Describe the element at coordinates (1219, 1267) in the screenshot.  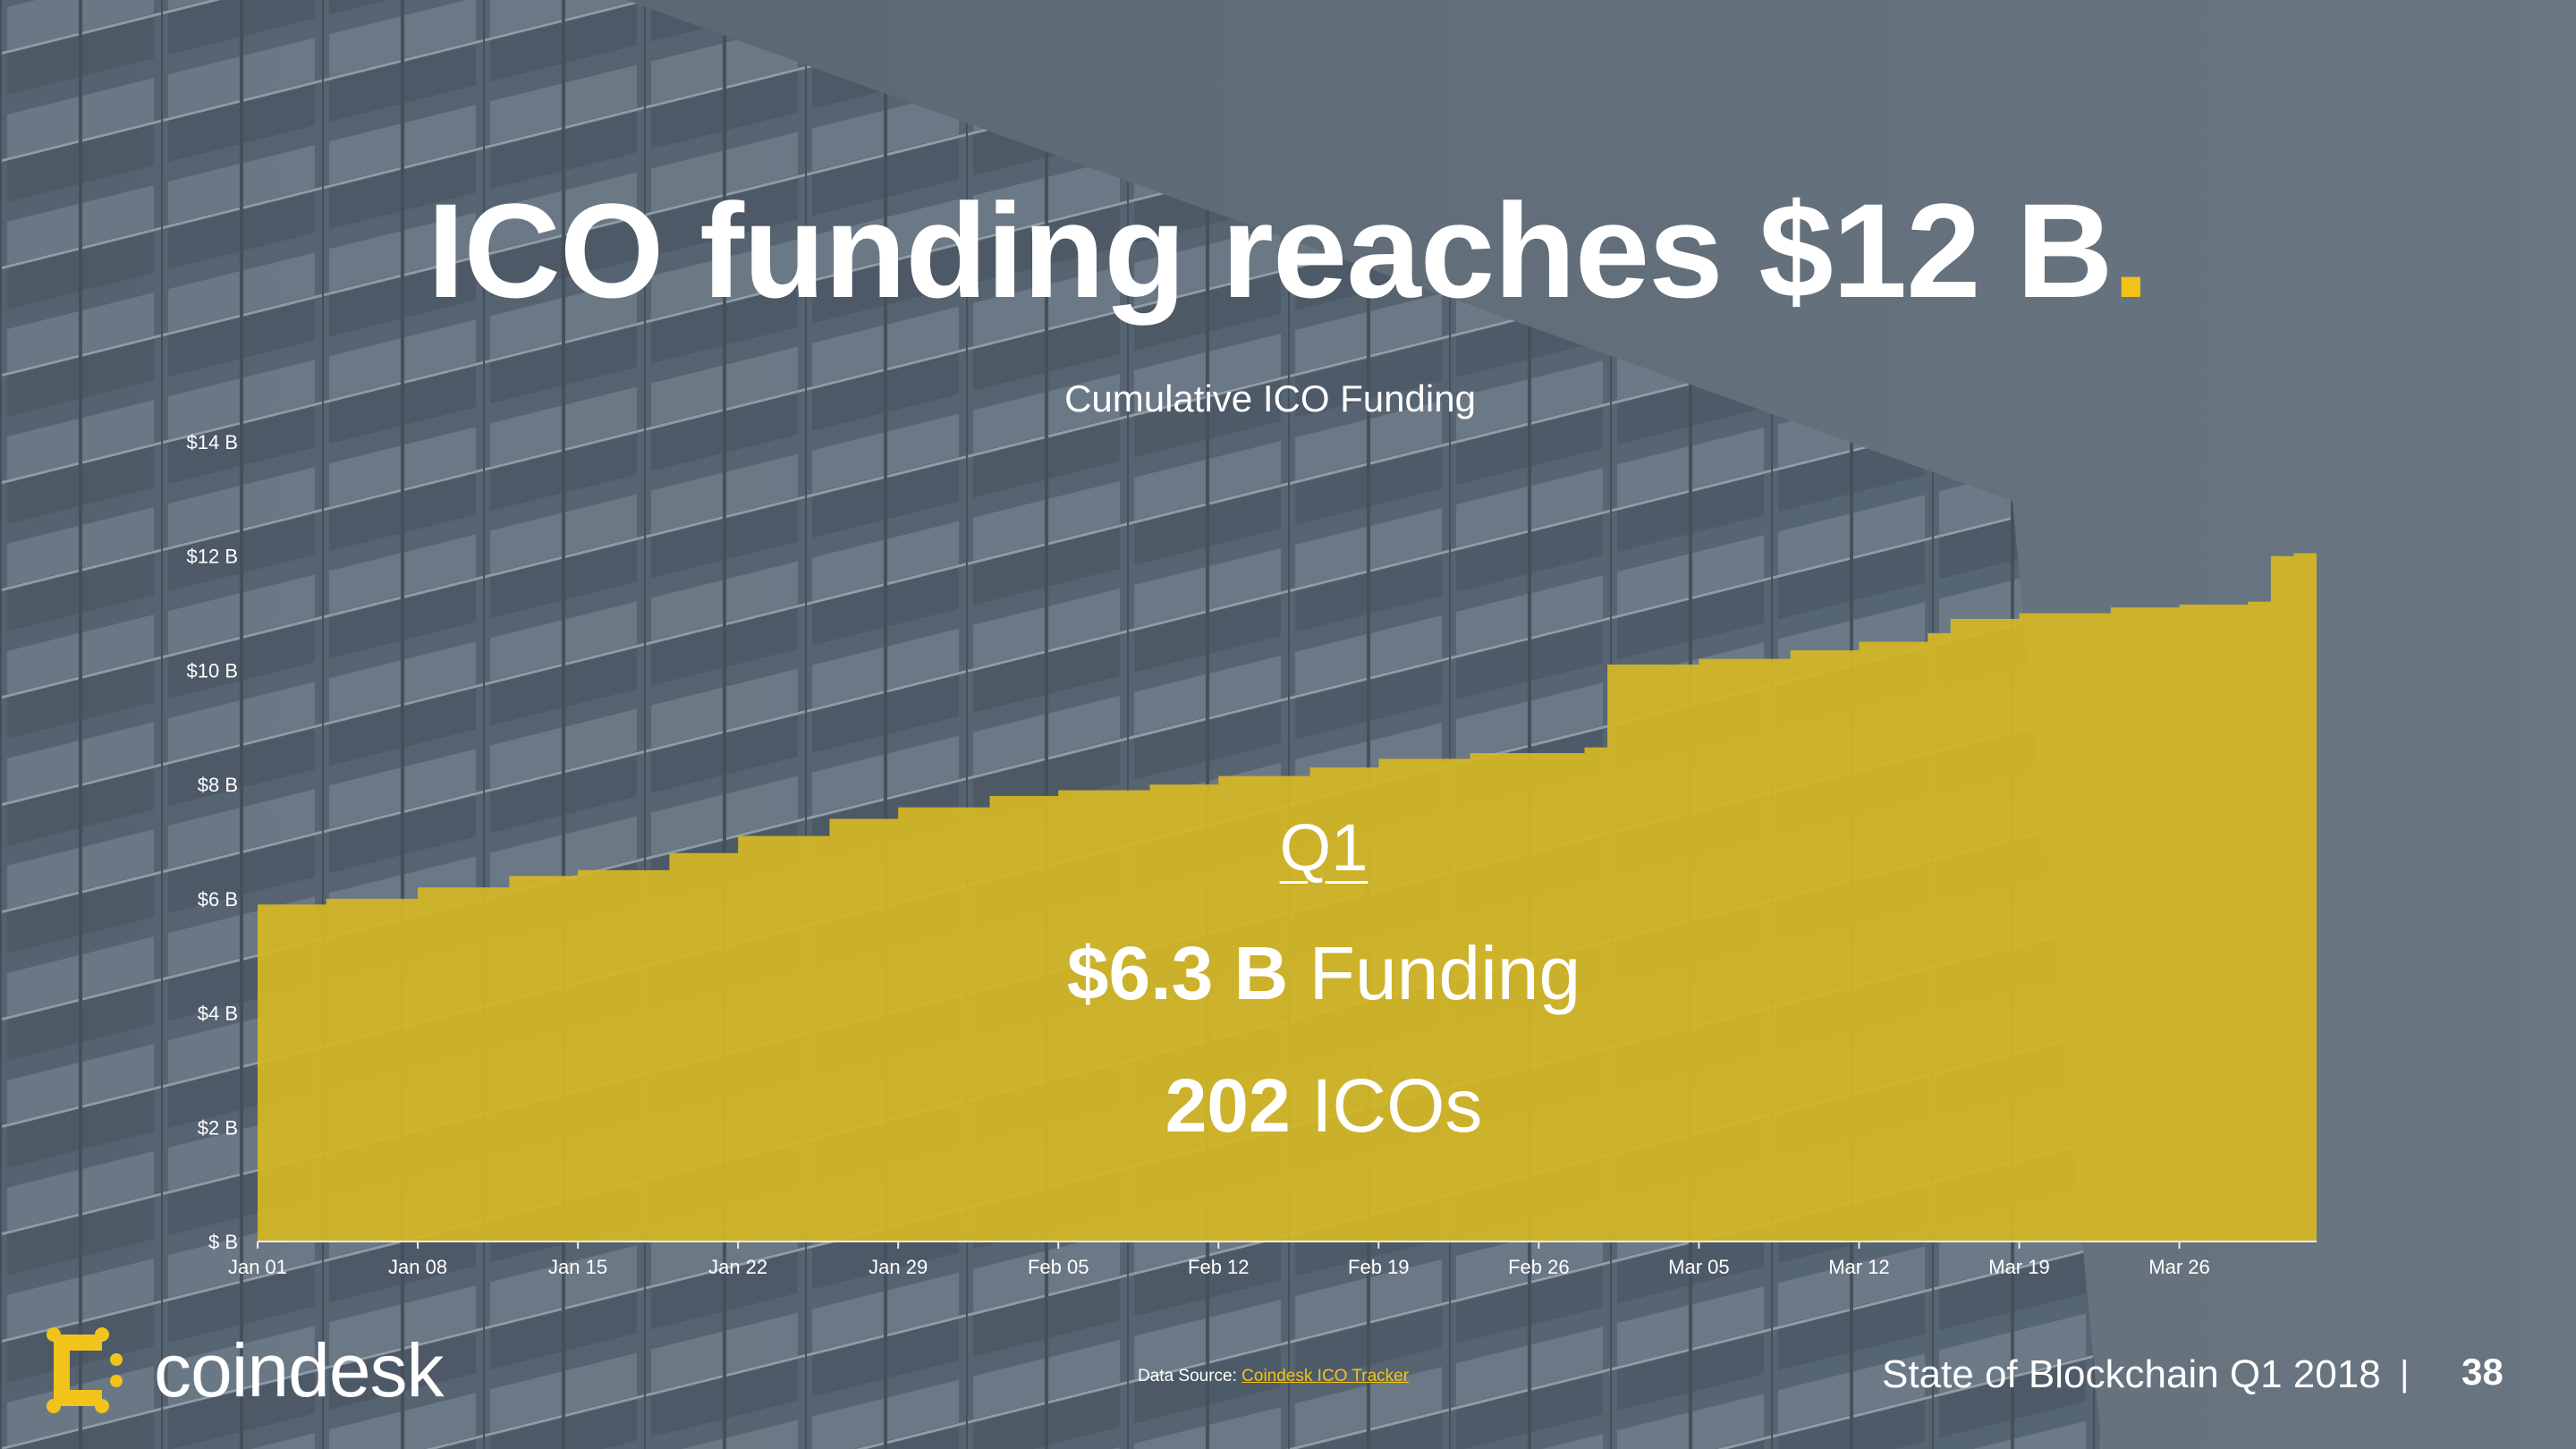
I see `x-tick-label: Feb 12` at that location.